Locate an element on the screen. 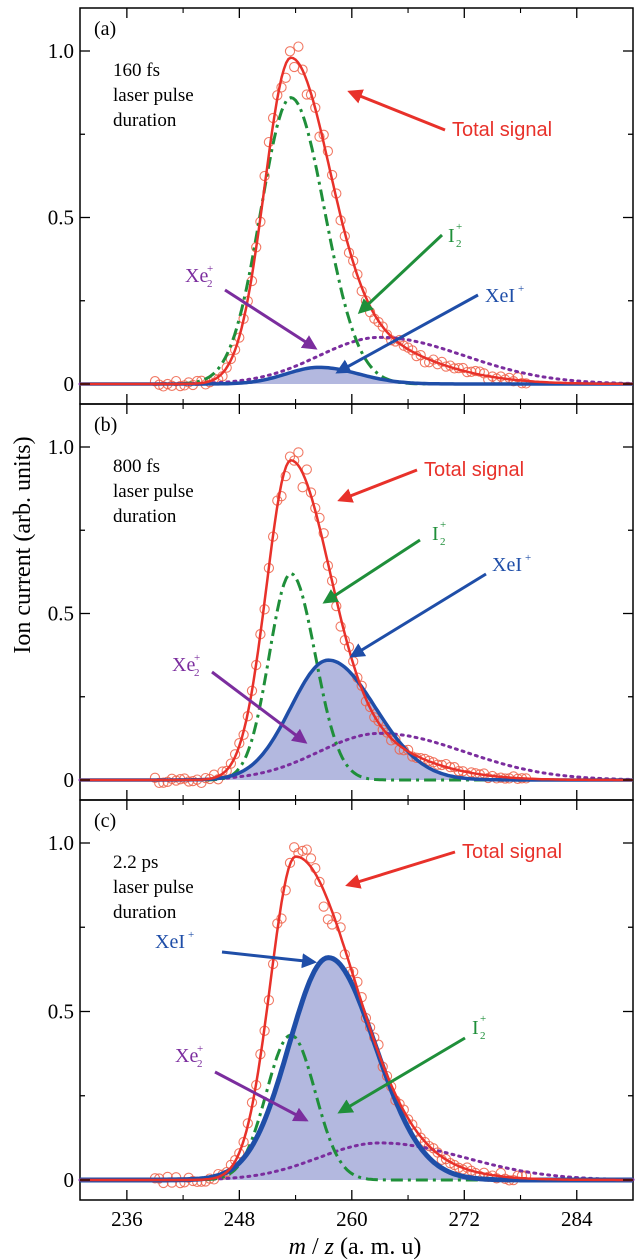  panel-tag: (b) is located at coordinates (105, 425).